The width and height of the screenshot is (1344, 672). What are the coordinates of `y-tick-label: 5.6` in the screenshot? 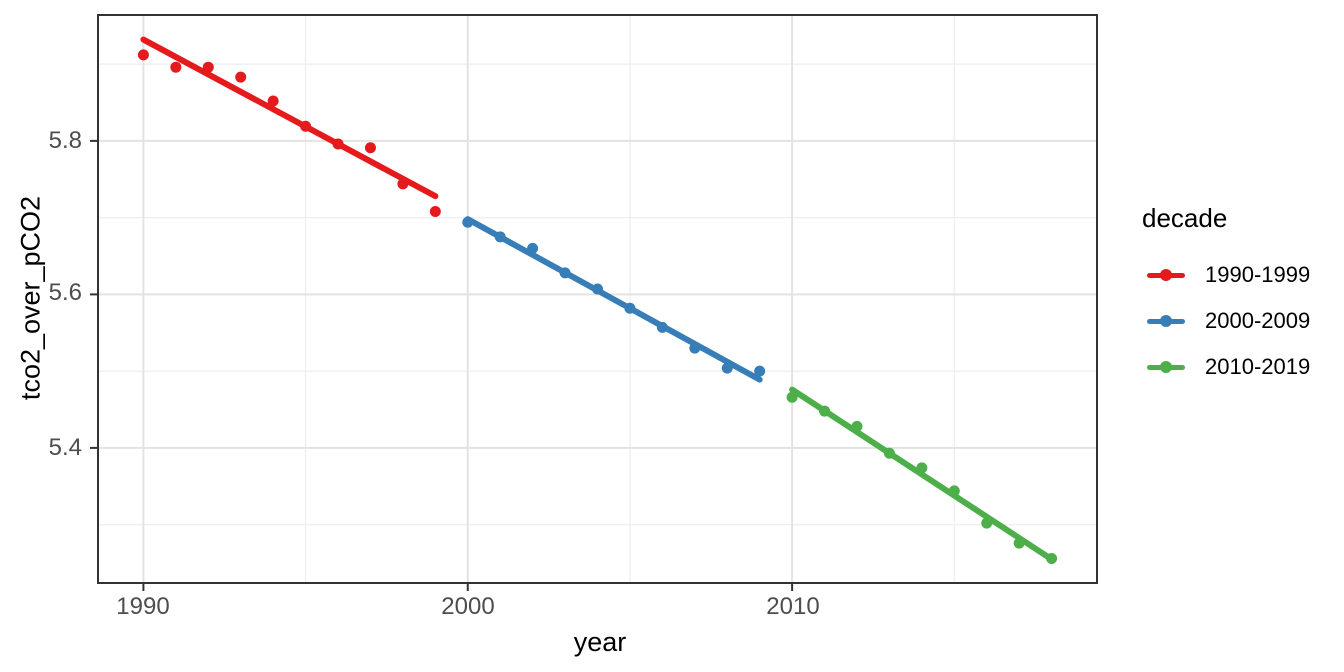 It's located at (65, 292).